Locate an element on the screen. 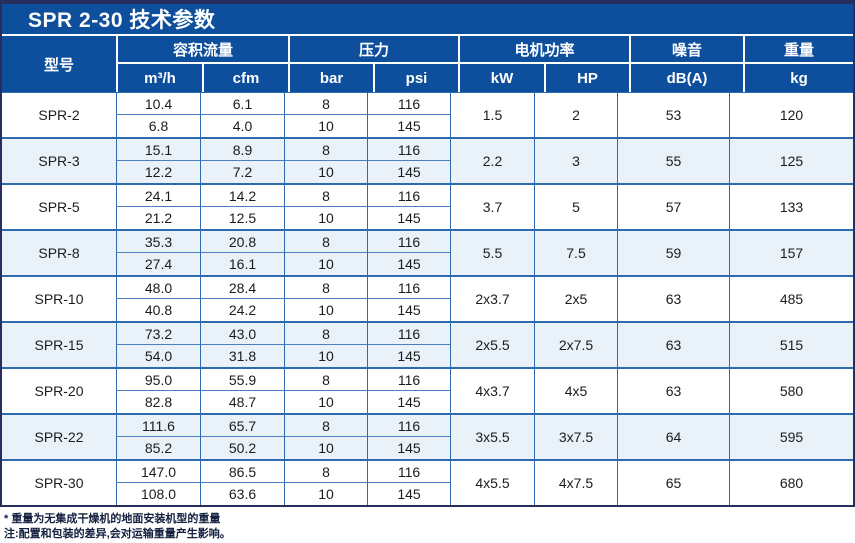 The image size is (855, 543). header-unit-hp: HP is located at coordinates (587, 78).